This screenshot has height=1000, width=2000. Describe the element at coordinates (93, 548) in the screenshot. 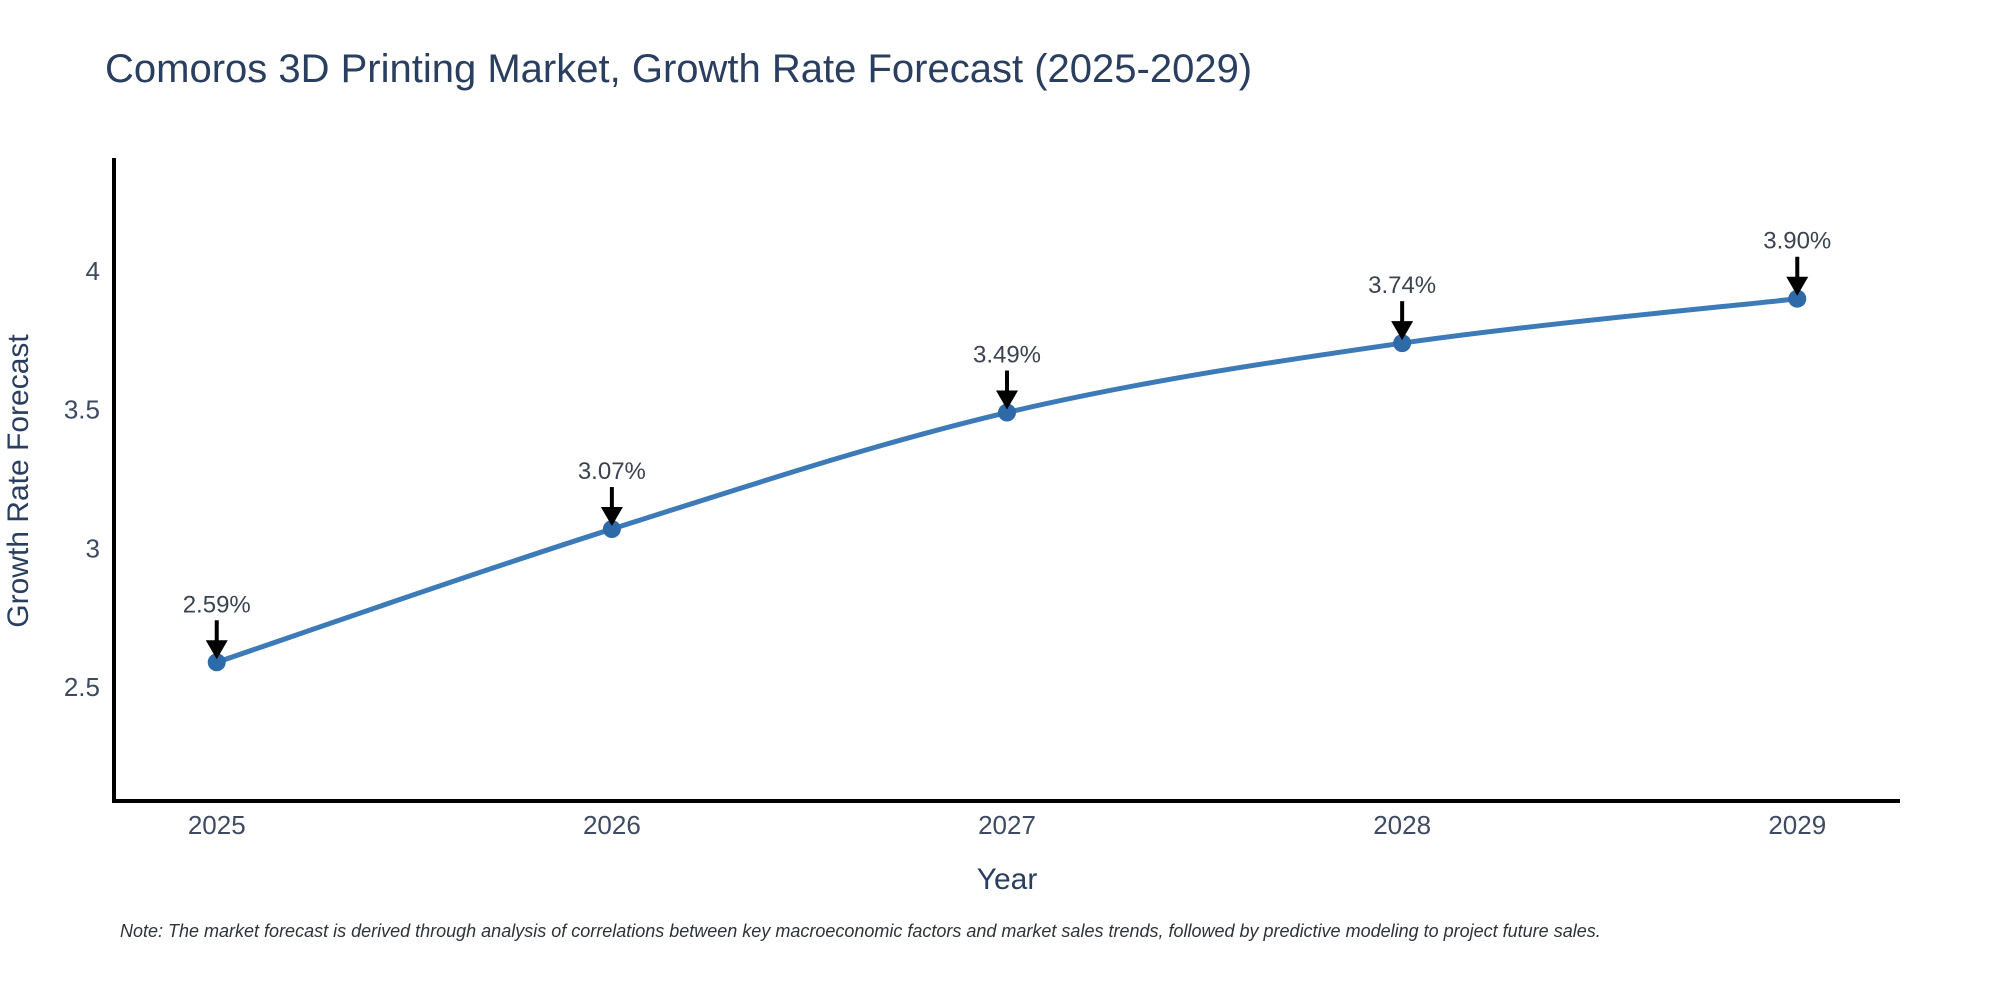

I see `y-tick-label: 3` at that location.